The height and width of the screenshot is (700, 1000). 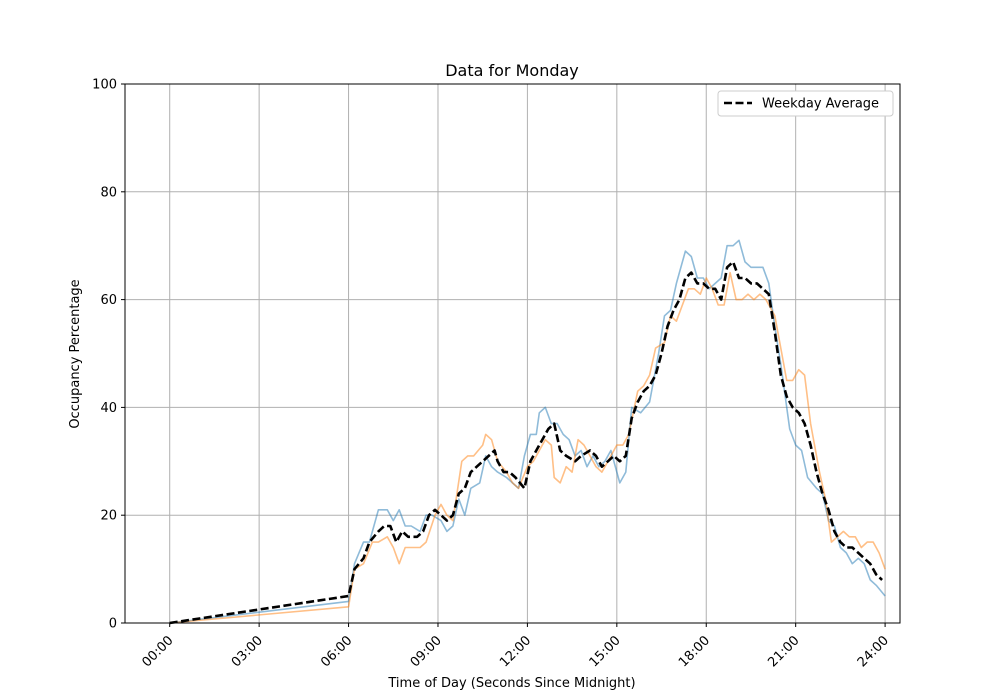 I want to click on y-tick-label: 100, so click(x=104, y=85).